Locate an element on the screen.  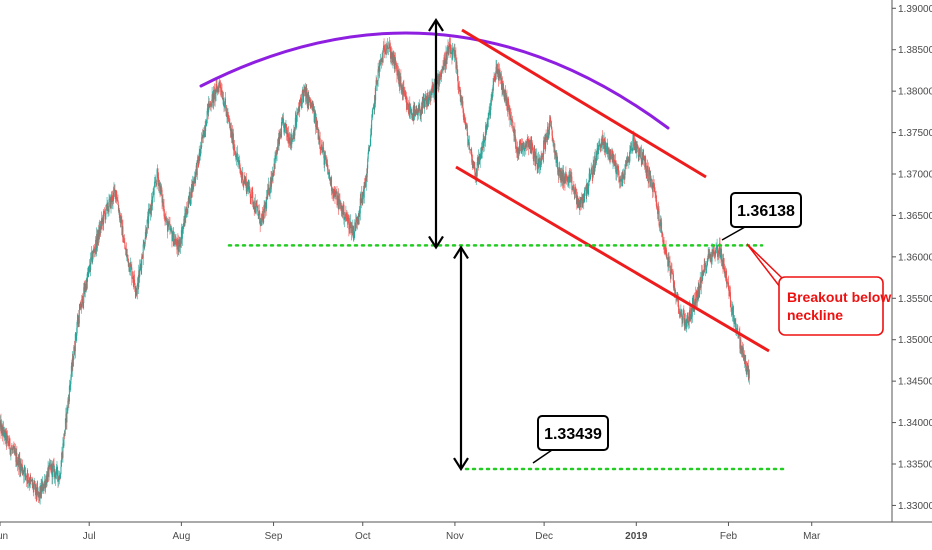
y-tick-label: 1.38000 is located at coordinates (915, 92).